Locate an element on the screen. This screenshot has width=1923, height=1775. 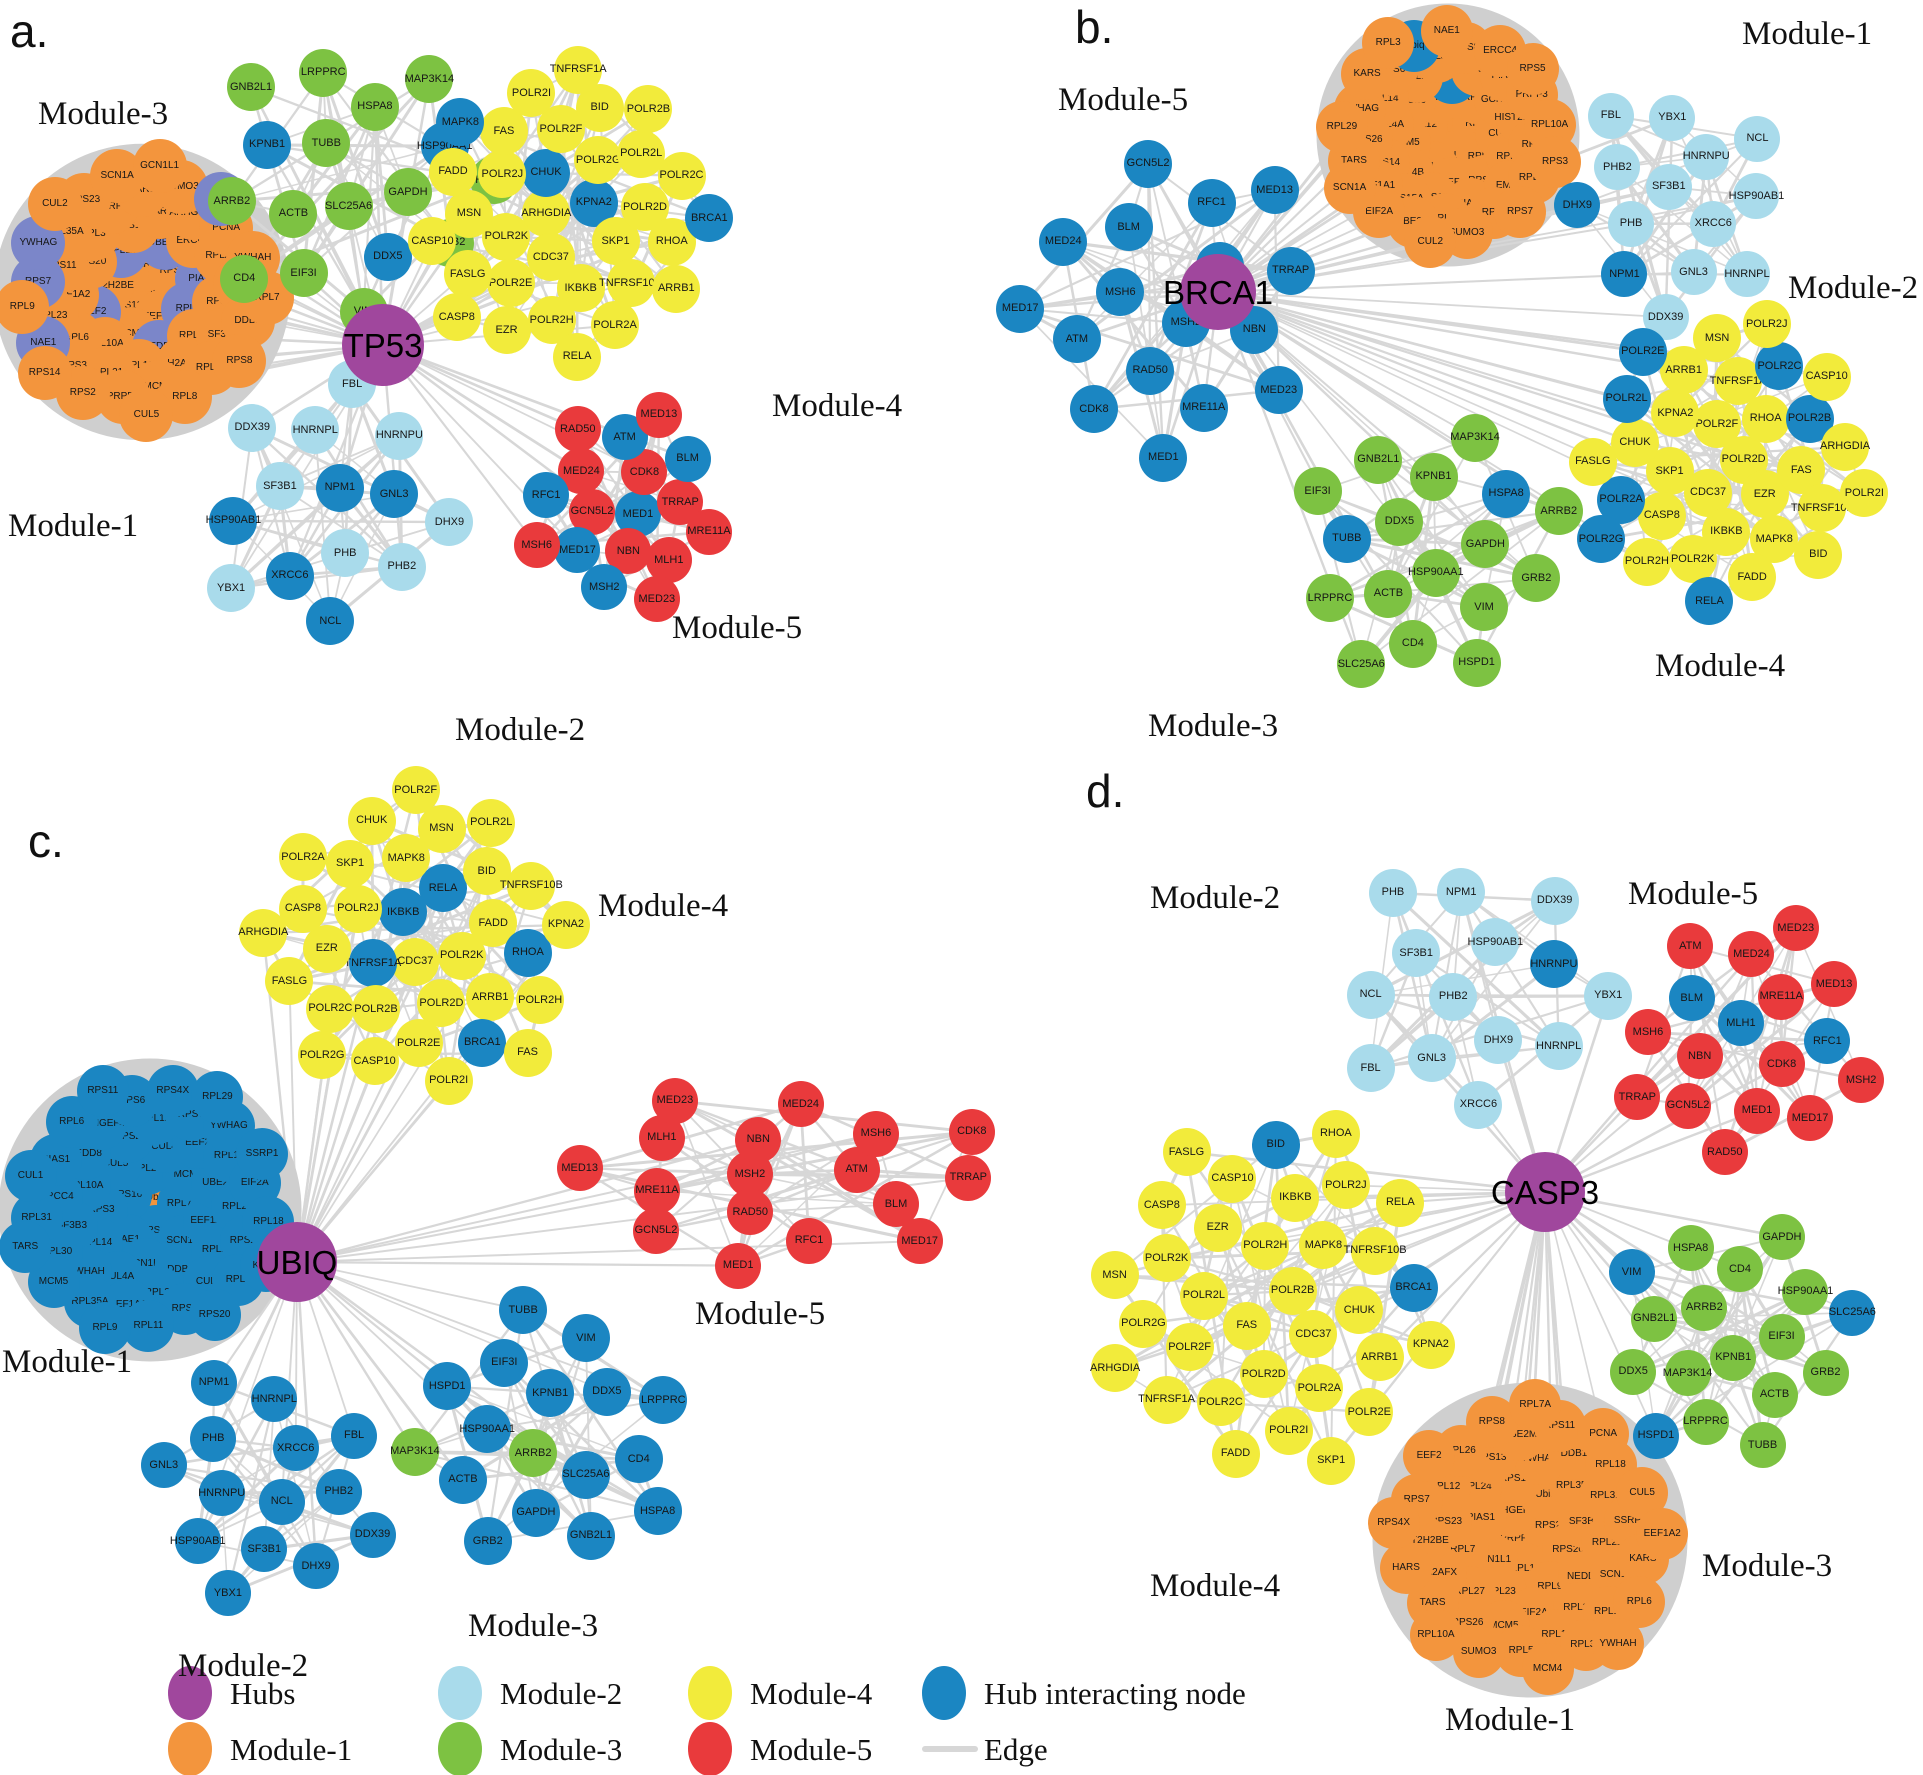
node-sf3b1: SF3B1 is located at coordinates (279, 486).